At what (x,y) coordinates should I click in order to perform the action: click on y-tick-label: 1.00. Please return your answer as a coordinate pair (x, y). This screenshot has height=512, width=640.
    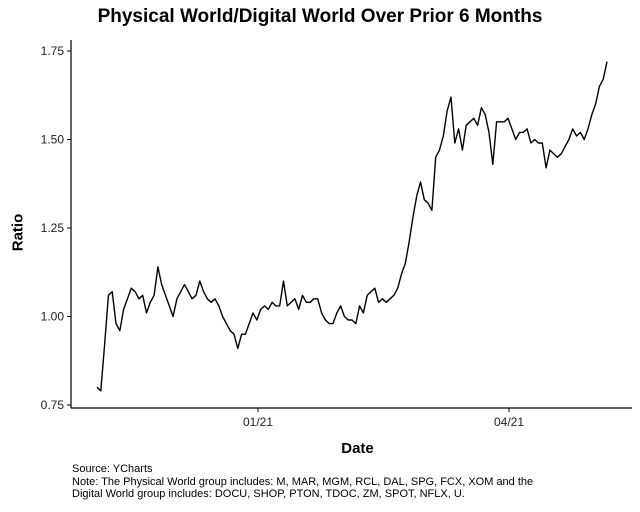
    Looking at the image, I should click on (53, 317).